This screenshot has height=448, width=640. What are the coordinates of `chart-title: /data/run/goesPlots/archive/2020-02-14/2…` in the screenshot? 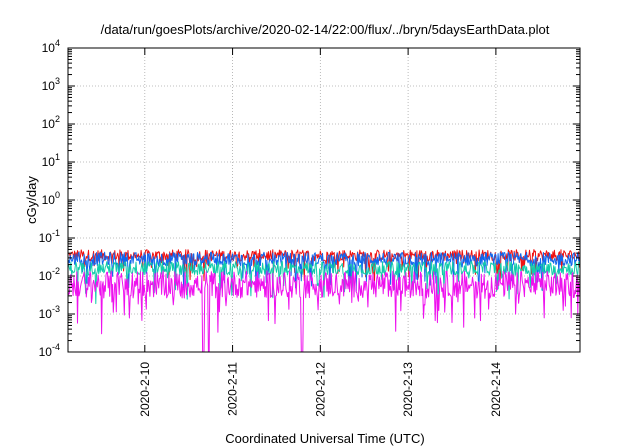 It's located at (325, 29).